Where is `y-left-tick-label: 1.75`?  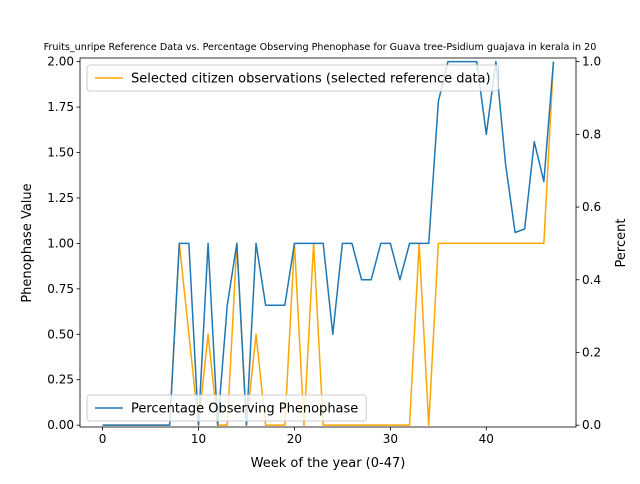 y-left-tick-label: 1.75 is located at coordinates (60, 107).